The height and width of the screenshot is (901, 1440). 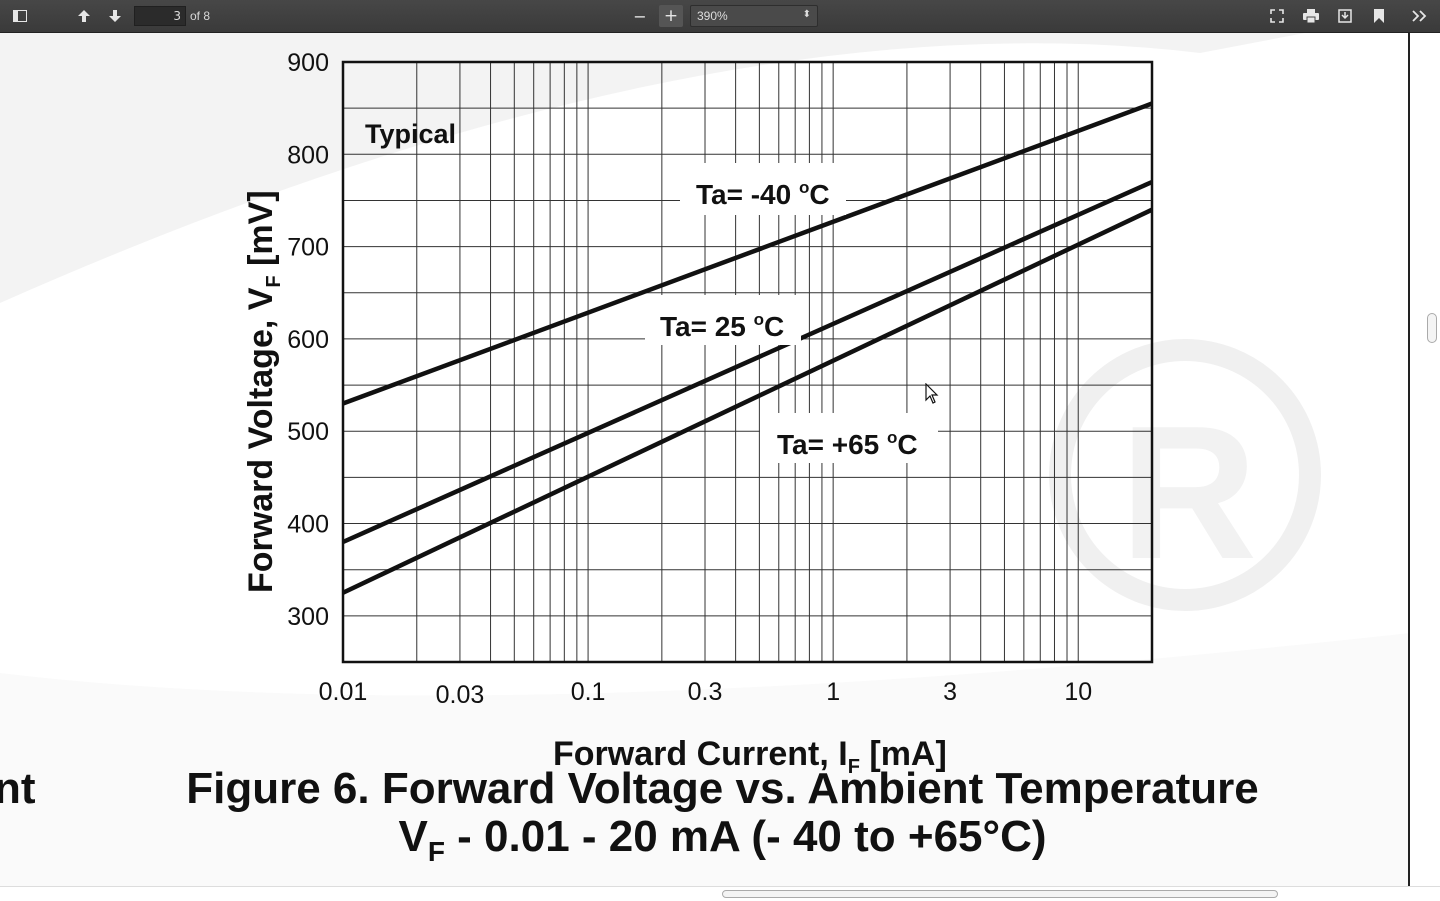 I want to click on tools-icon, so click(x=1420, y=16).